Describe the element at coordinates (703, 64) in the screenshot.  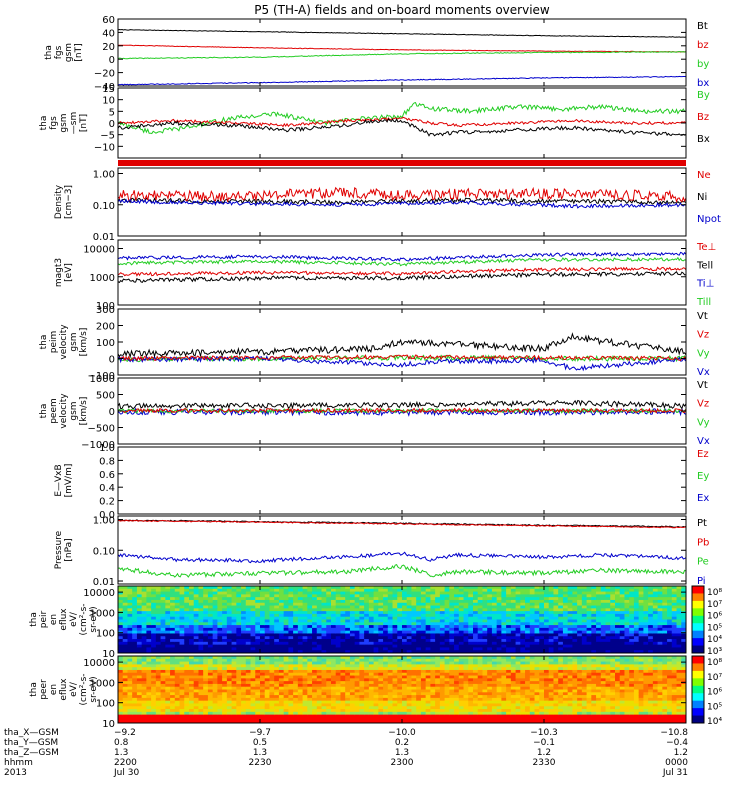
I see `legend-by: by` at that location.